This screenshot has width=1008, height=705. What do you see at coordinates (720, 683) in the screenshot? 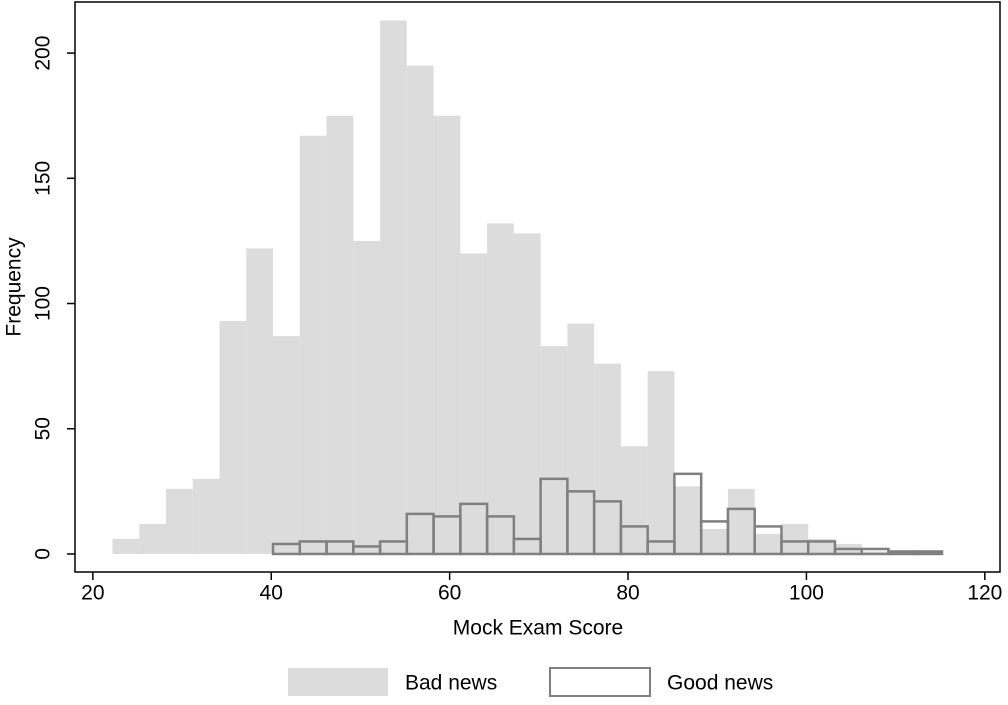
I see `legend-label: Good news` at bounding box center [720, 683].